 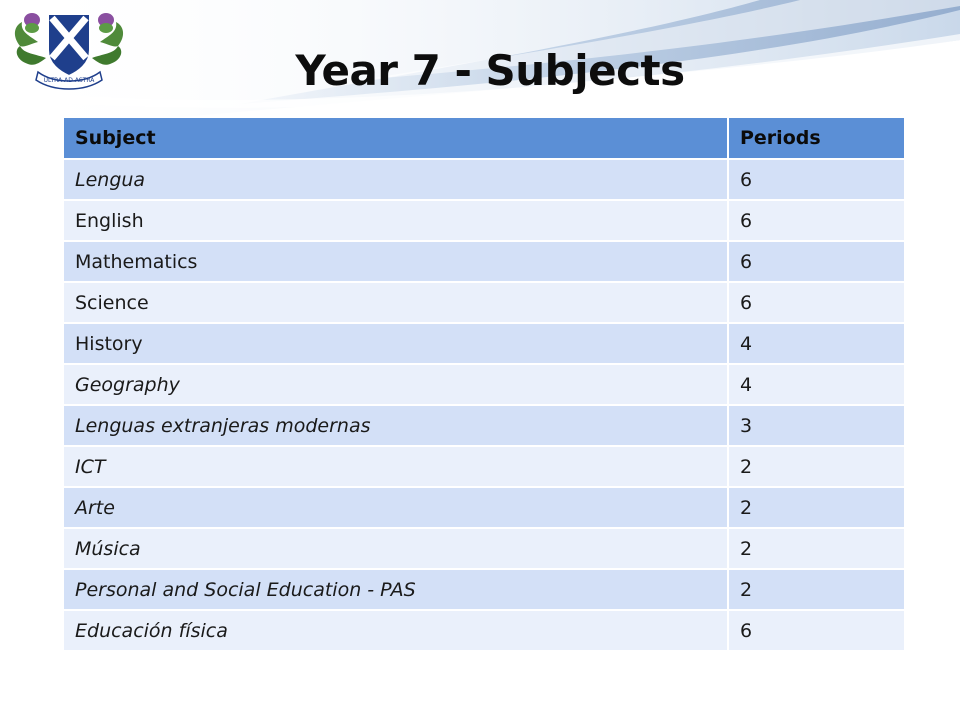 I want to click on table-row: History 4, so click(x=484, y=343).